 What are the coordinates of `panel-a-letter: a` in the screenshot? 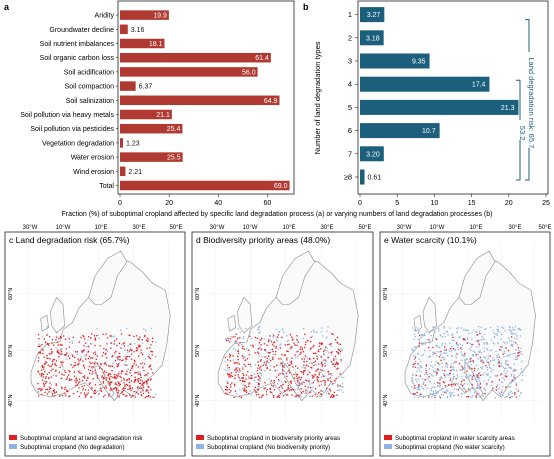 It's located at (7, 7).